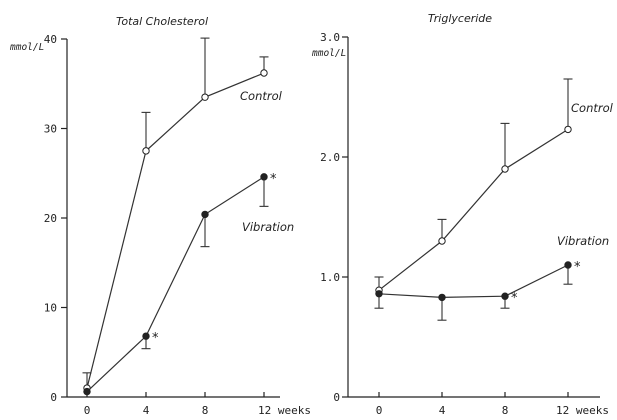 Image resolution: width=617 pixels, height=420 pixels. Describe the element at coordinates (330, 277) in the screenshot. I see `y-tick-label: 1.0` at that location.